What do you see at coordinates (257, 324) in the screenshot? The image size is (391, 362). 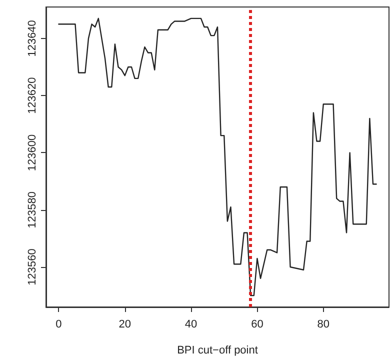 I see `x-tick-label: 60` at bounding box center [257, 324].